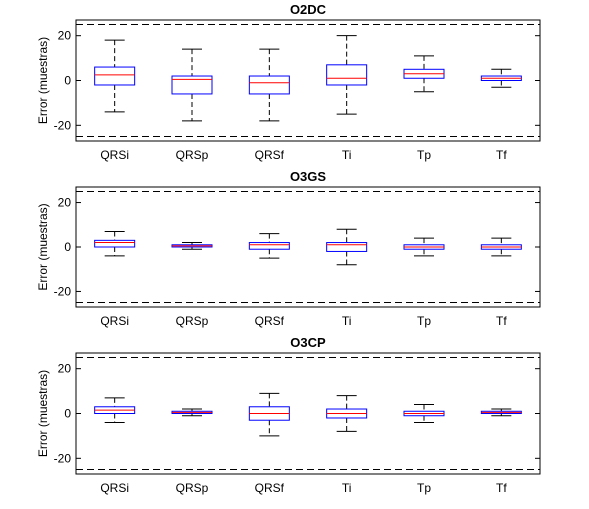  Describe the element at coordinates (308, 342) in the screenshot. I see `chart-title: O3CP` at that location.